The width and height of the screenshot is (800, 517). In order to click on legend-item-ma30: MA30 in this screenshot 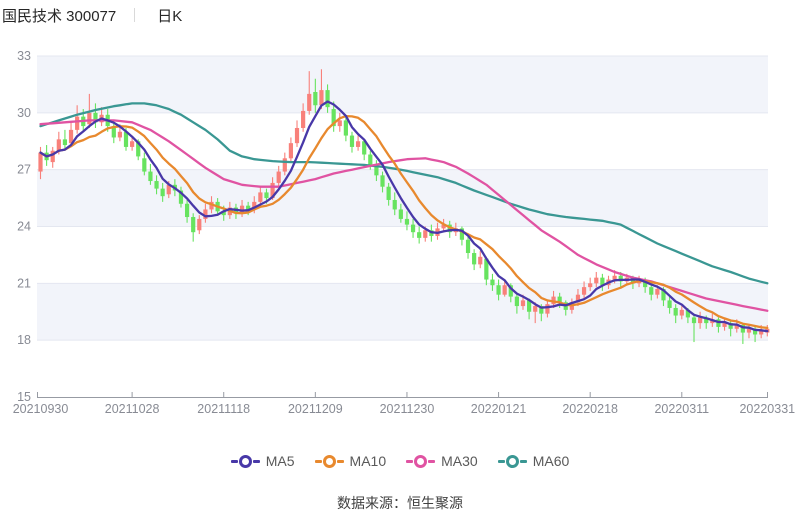, I will do `click(442, 461)`.